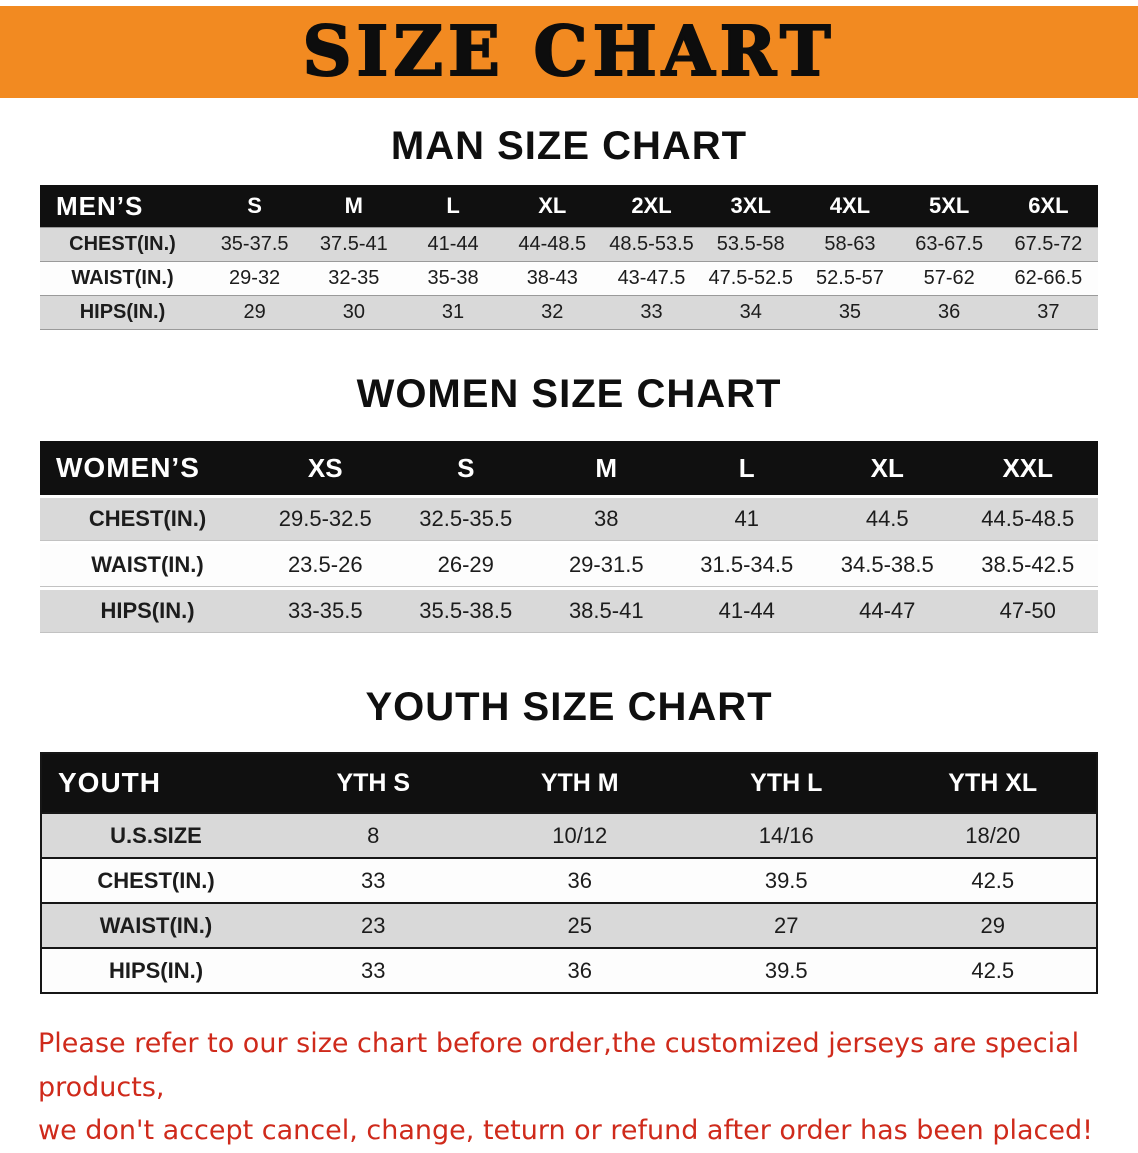  Describe the element at coordinates (993, 880) in the screenshot. I see `size-value: 42.5` at that location.